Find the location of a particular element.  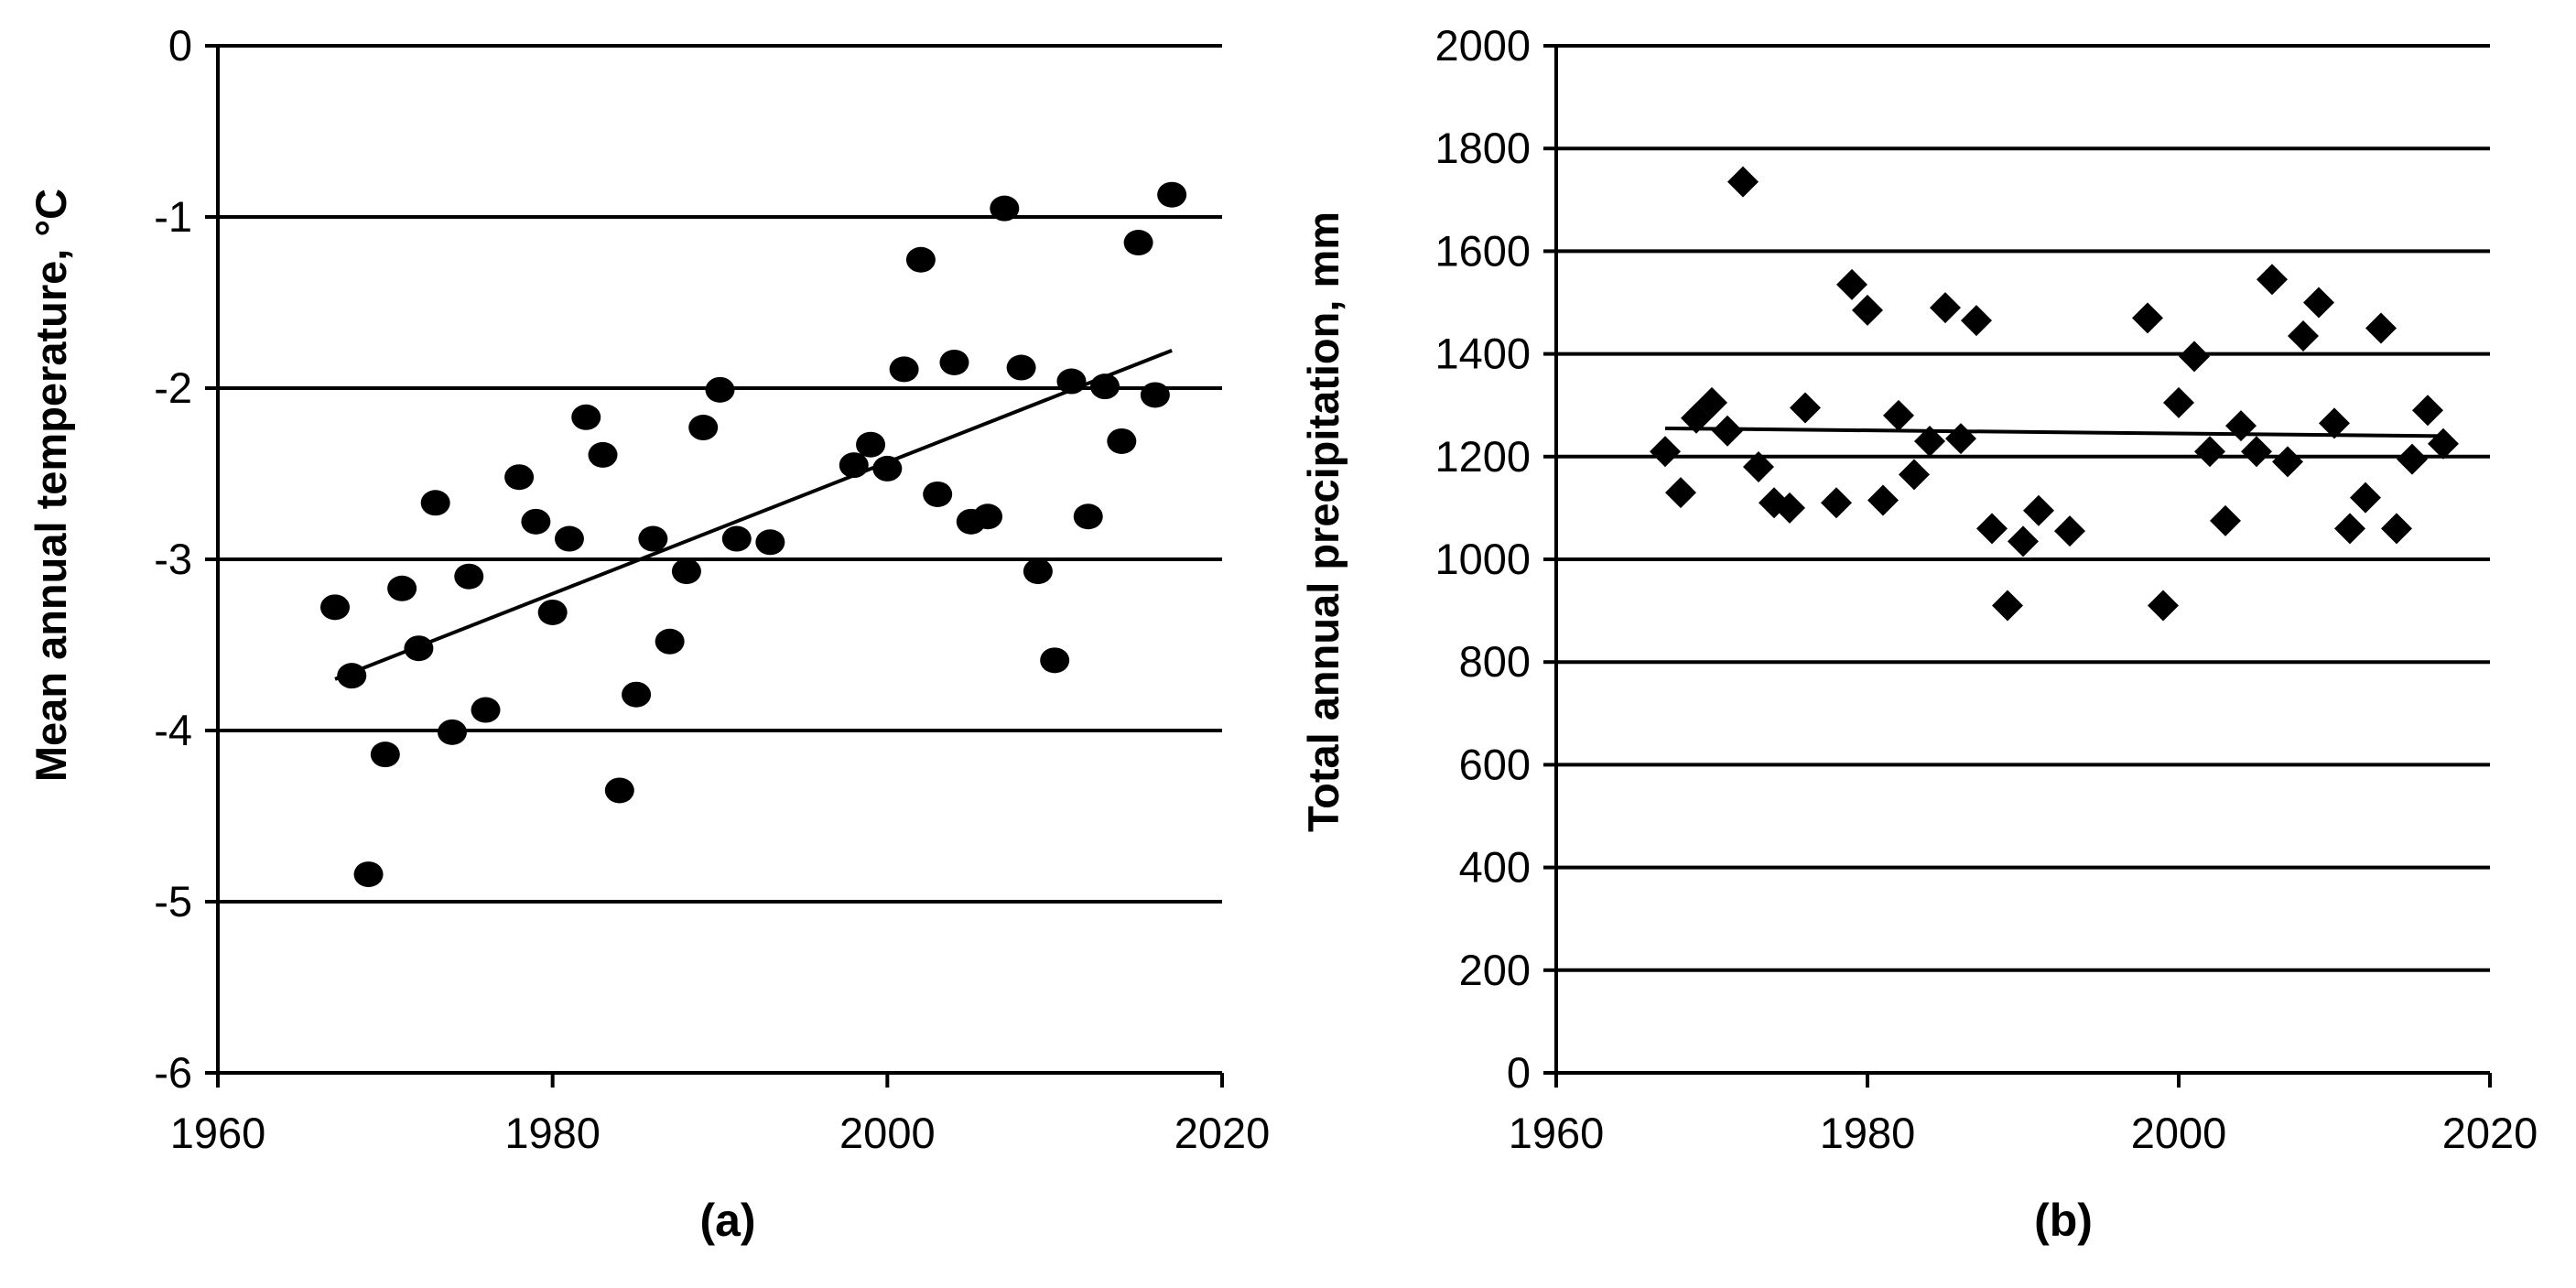

temperature-y-tick-label: -2 is located at coordinates (173, 388).